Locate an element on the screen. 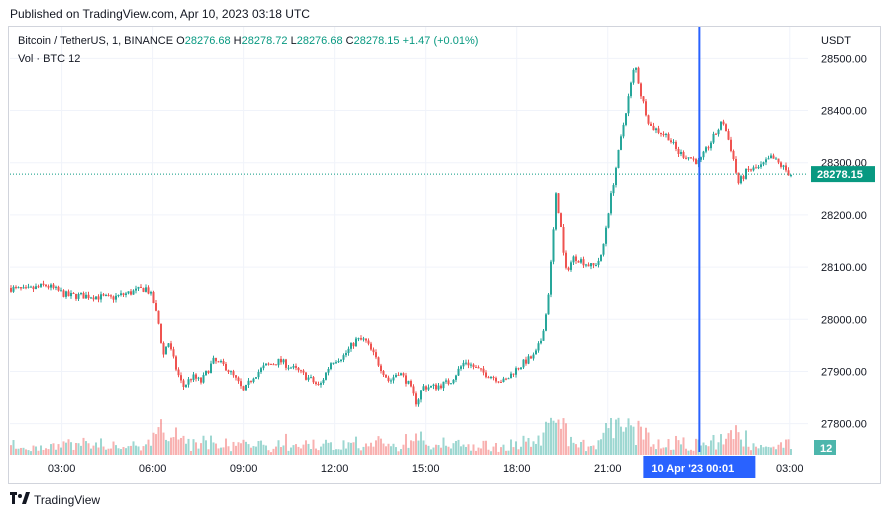 This screenshot has width=891, height=518. brand-name: TradingView is located at coordinates (67, 499).